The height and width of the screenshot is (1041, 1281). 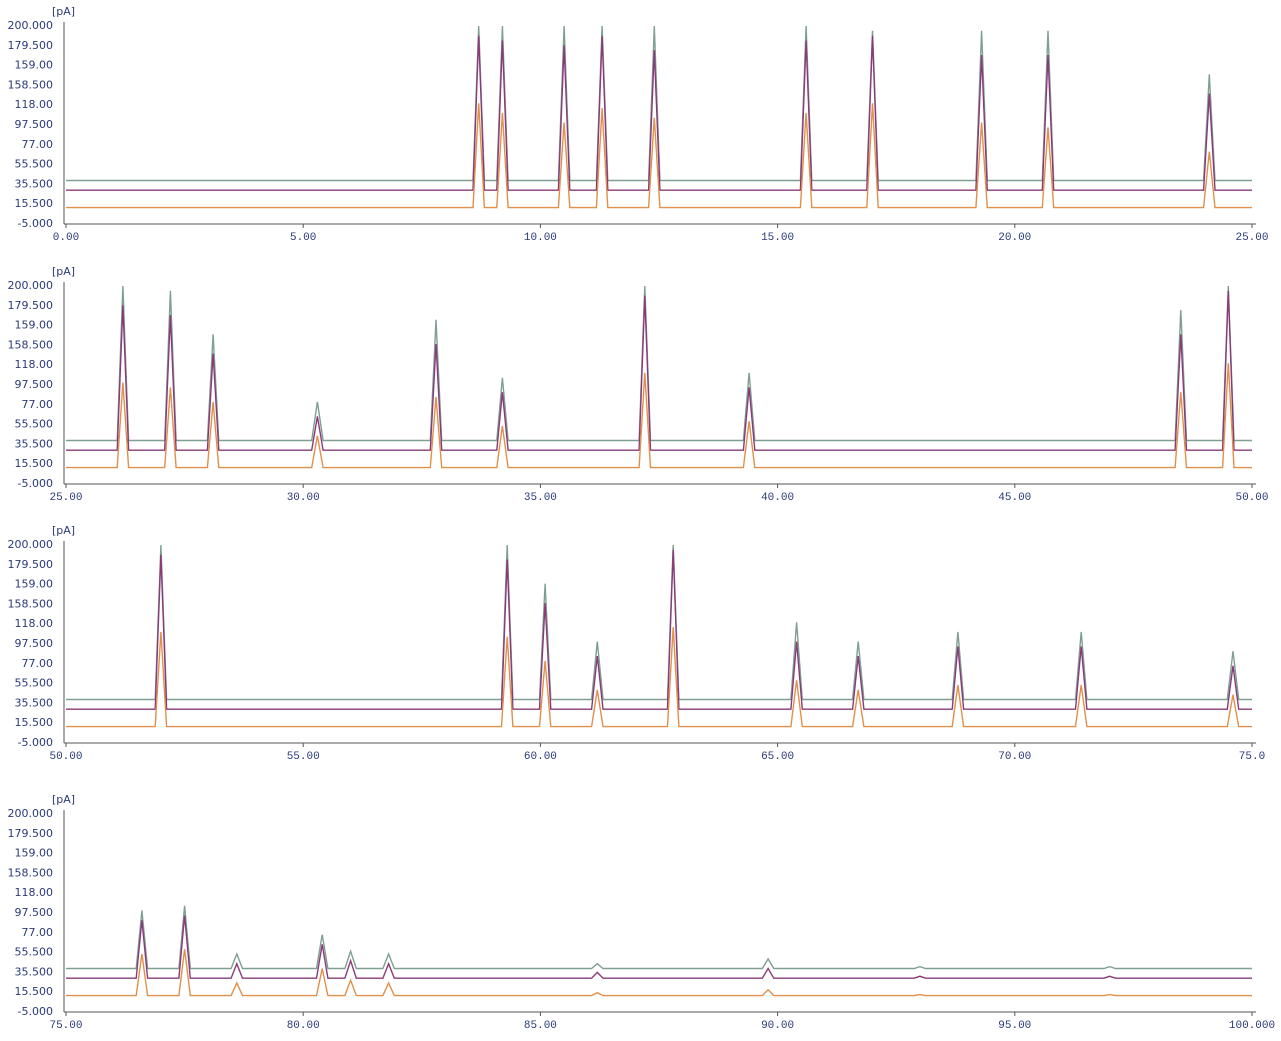 I want to click on x-tick-label: 30.00, so click(x=303, y=498).